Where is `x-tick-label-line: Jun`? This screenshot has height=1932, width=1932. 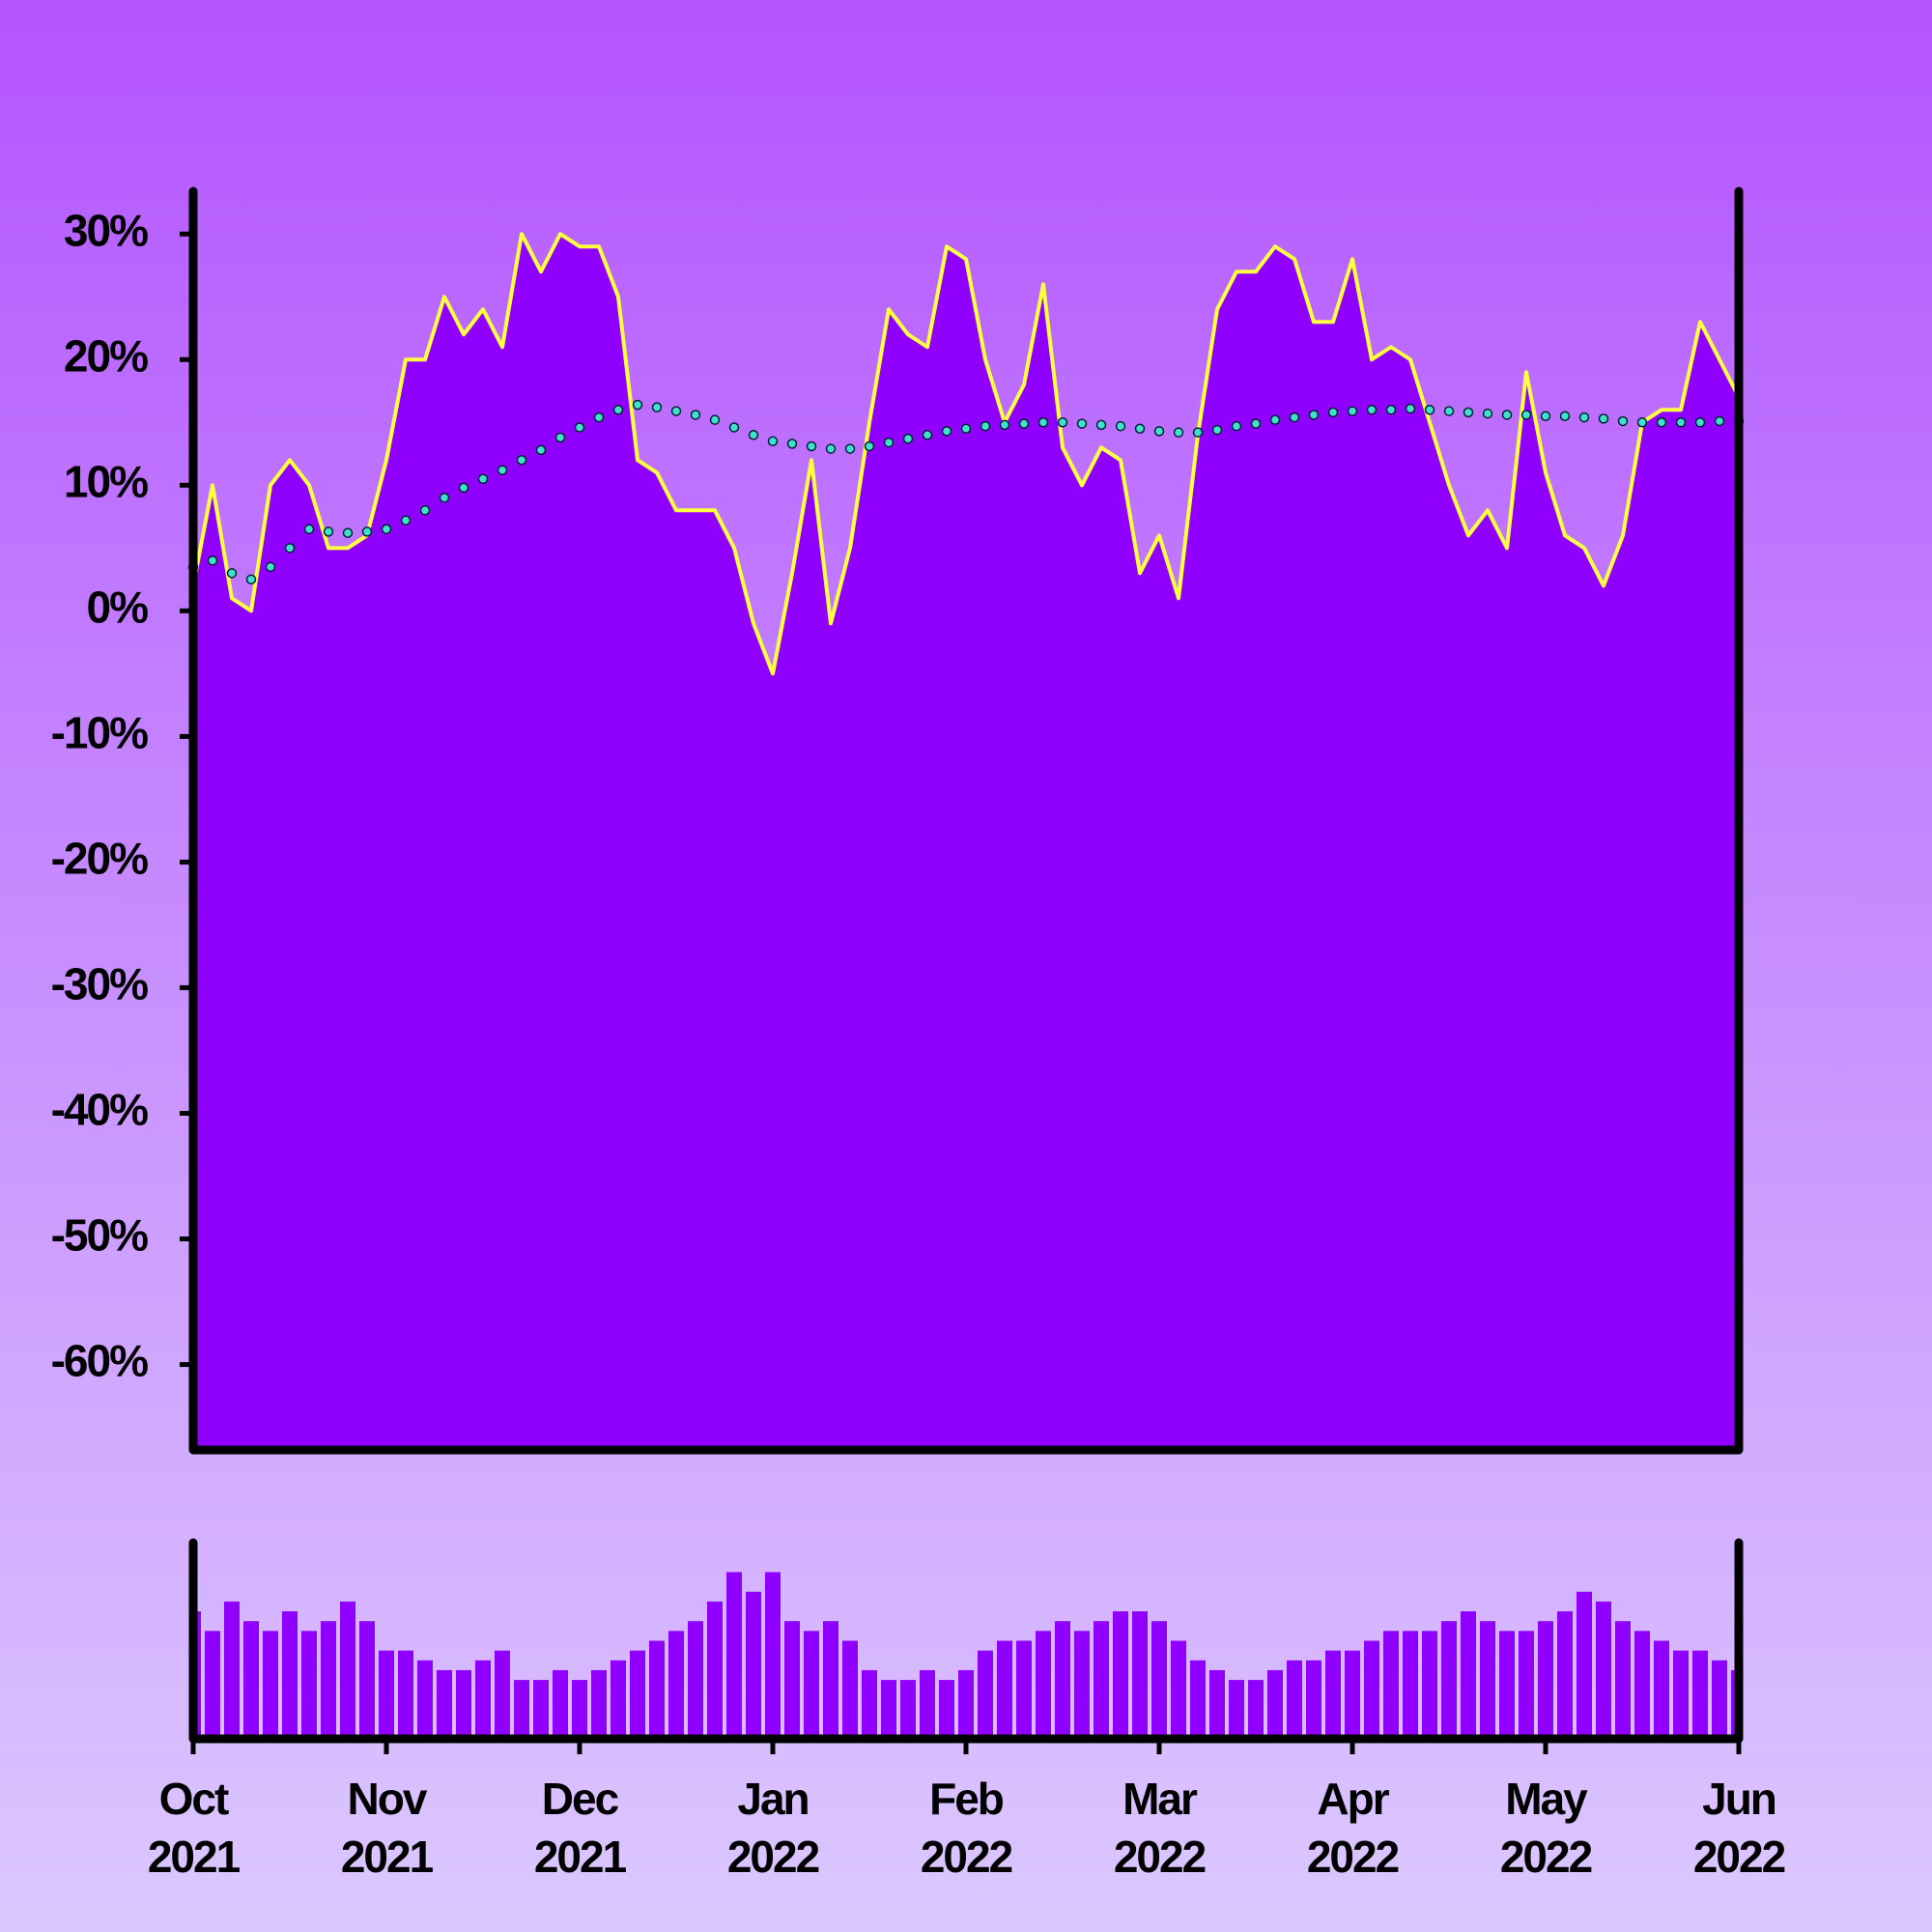
x-tick-label-line: Jun is located at coordinates (1739, 1799).